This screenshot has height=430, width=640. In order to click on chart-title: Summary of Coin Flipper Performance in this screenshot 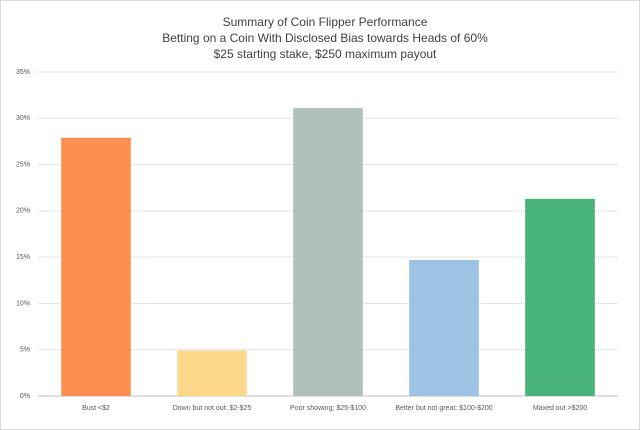, I will do `click(325, 22)`.